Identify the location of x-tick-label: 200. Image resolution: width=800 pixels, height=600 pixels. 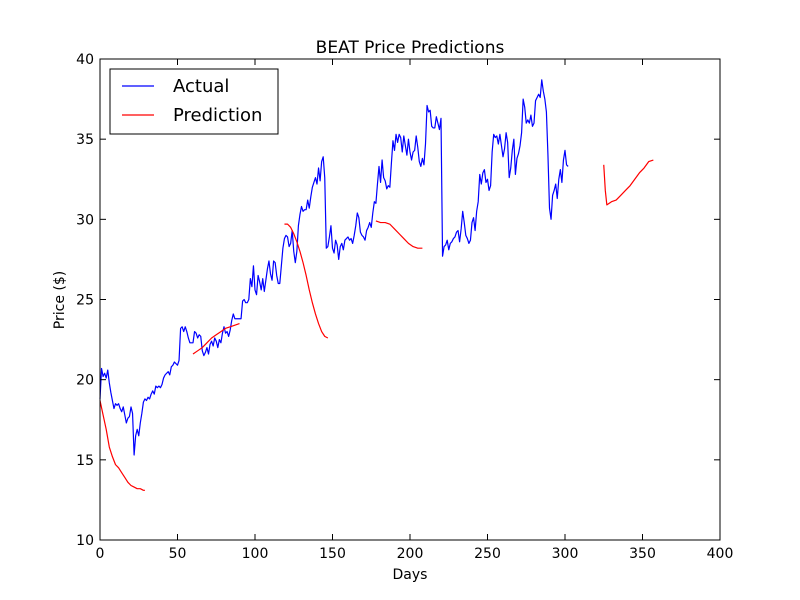
(410, 554).